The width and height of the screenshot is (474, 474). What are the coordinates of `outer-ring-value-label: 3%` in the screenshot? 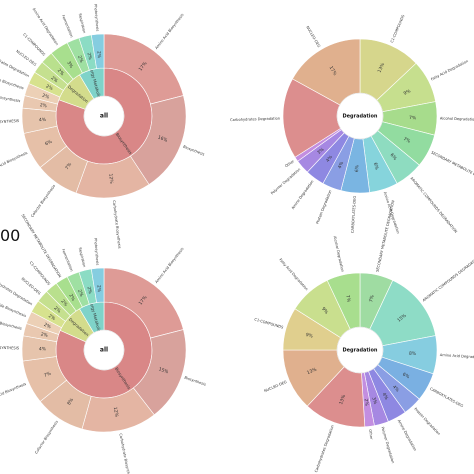 It's located at (69, 65).